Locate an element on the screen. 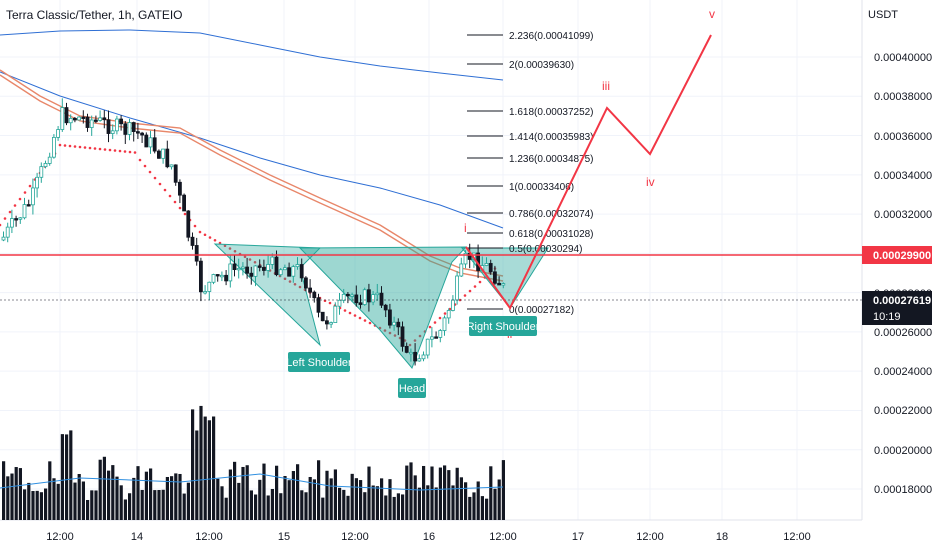 The height and width of the screenshot is (550, 932). fib-level-label: 0(0.00027182) is located at coordinates (541, 310).